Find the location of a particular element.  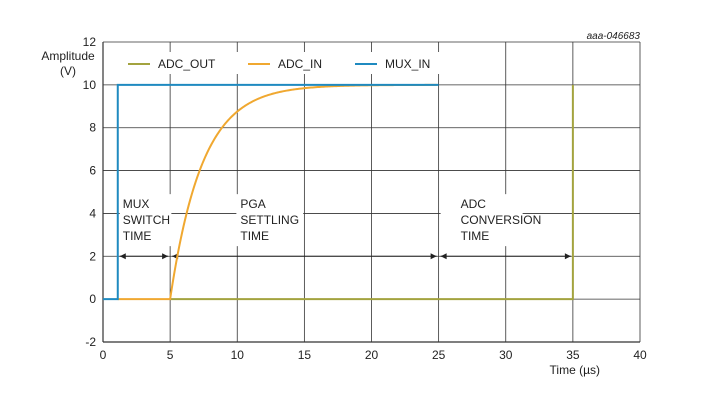

y-axis-label-line2: (V) is located at coordinates (68, 71).